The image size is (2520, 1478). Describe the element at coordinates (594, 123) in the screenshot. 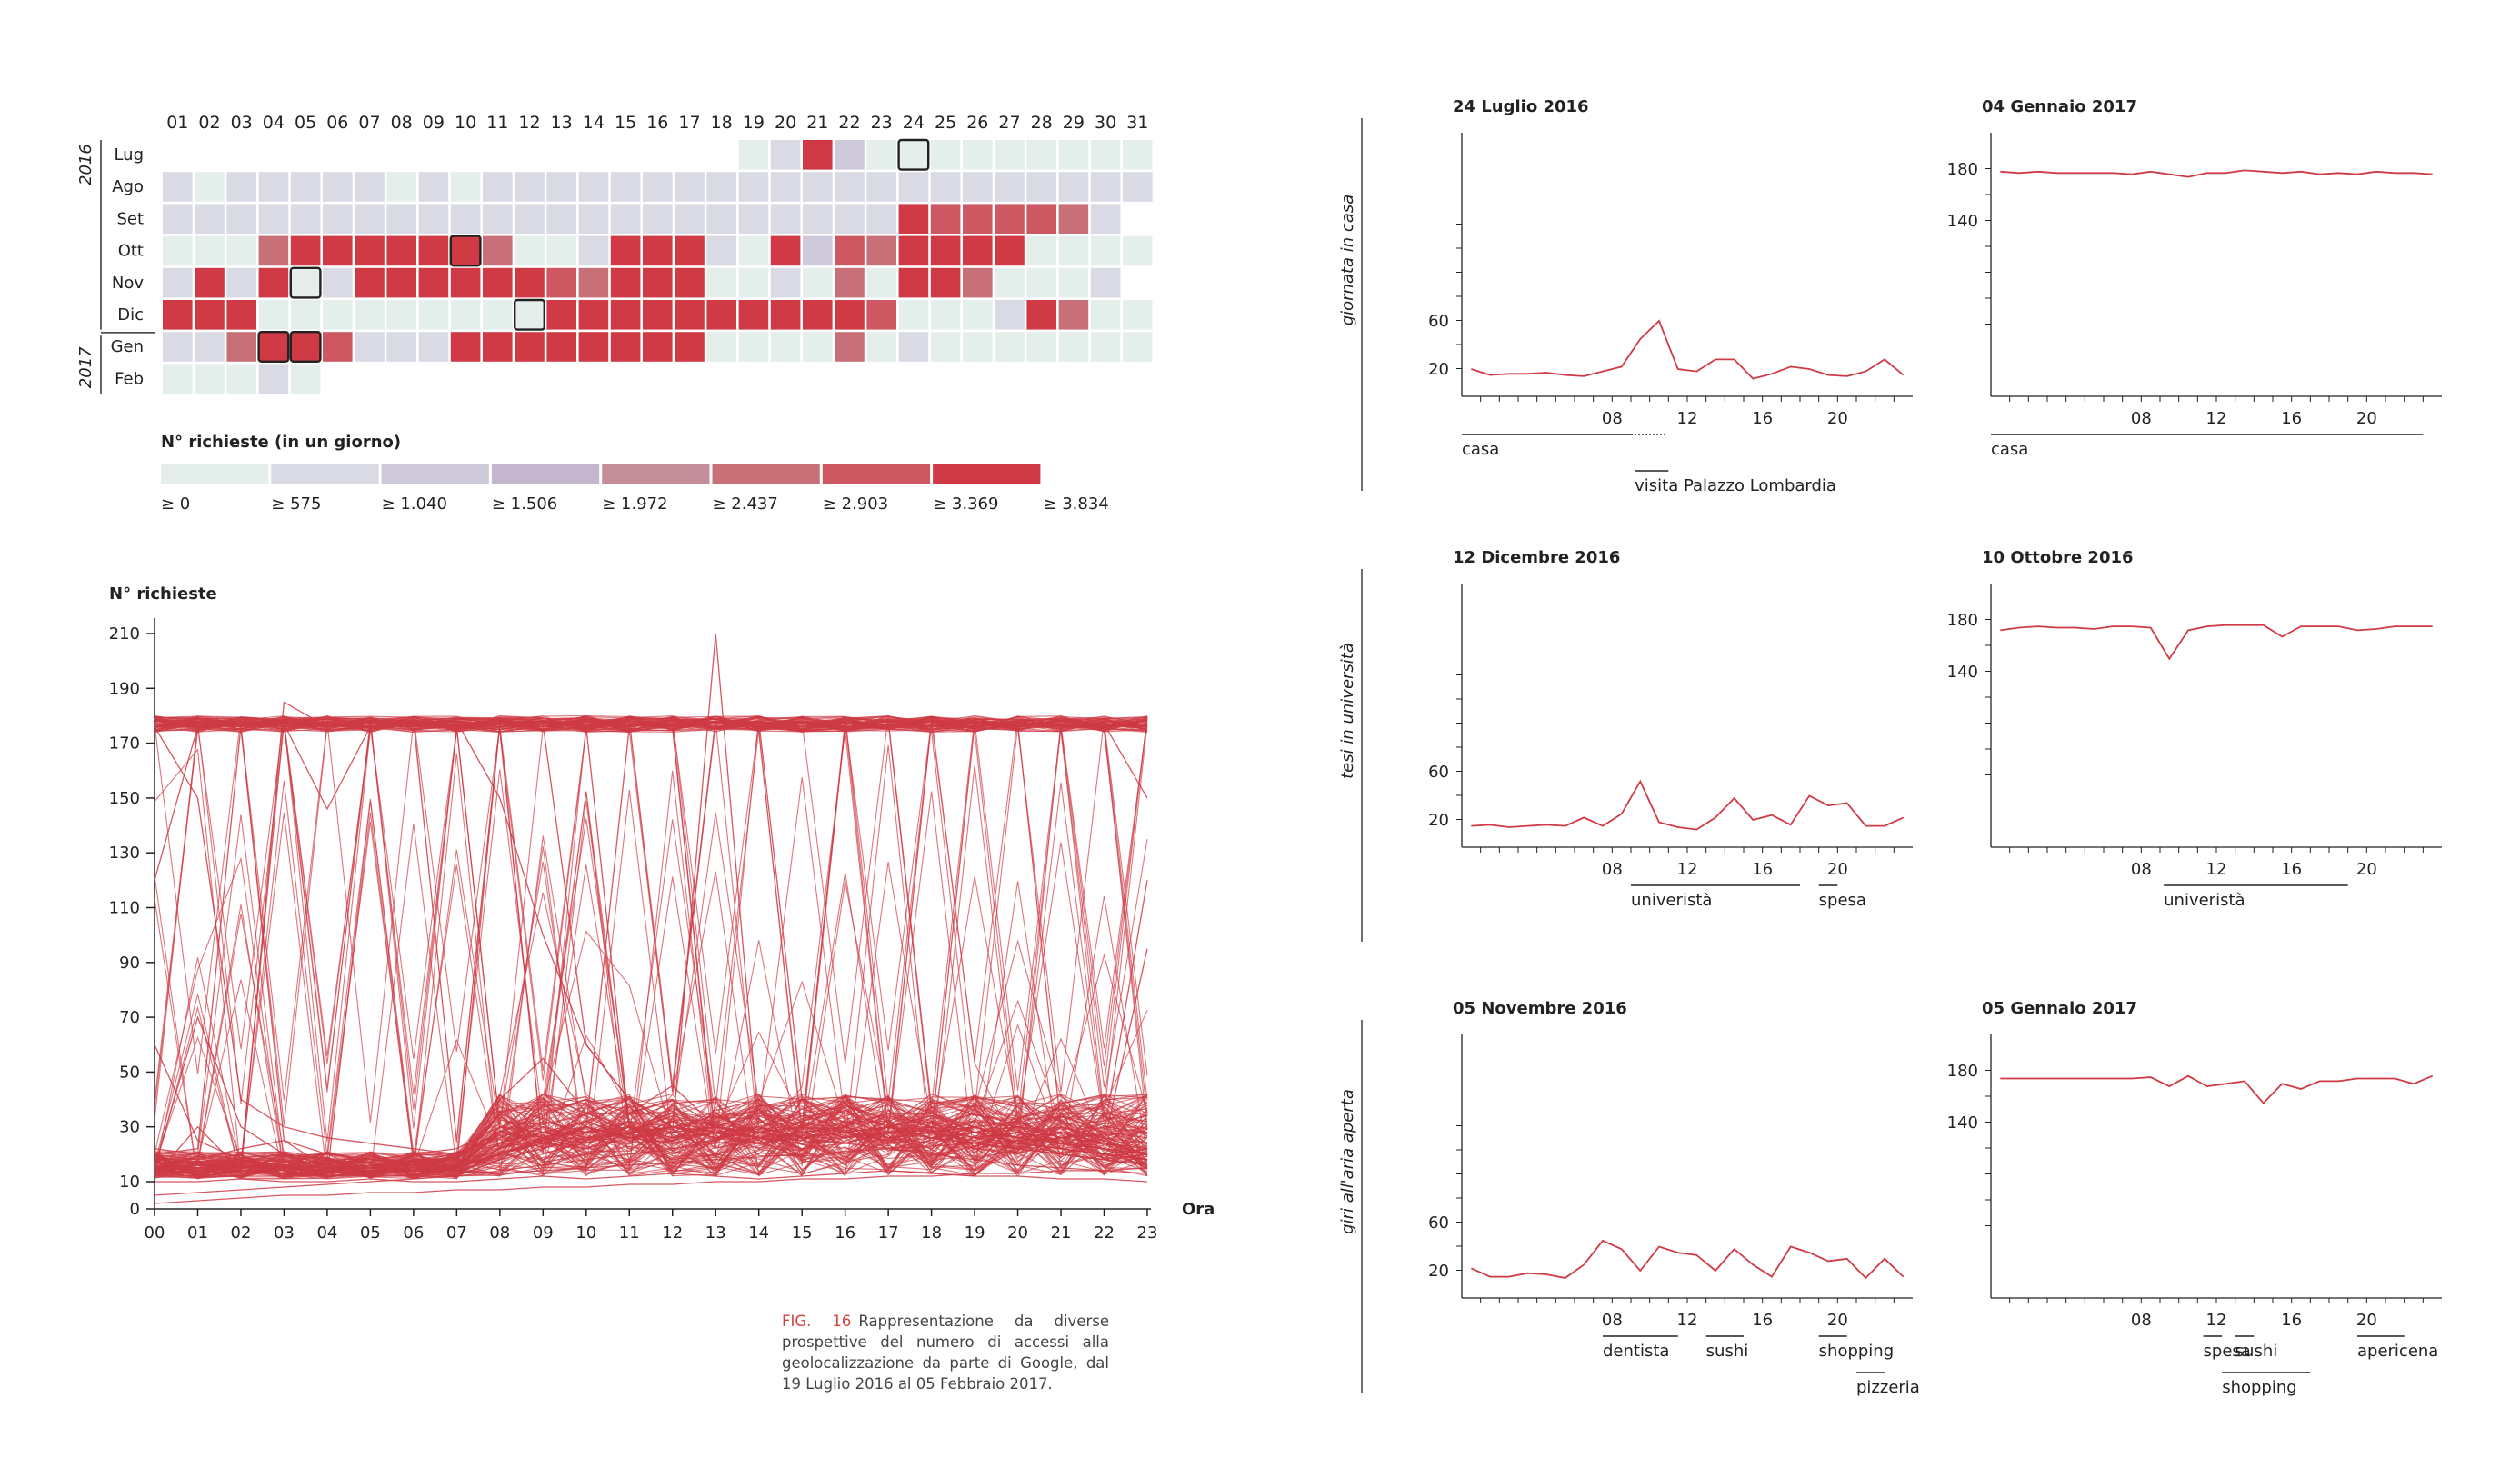

I see `day-label: 14` at that location.